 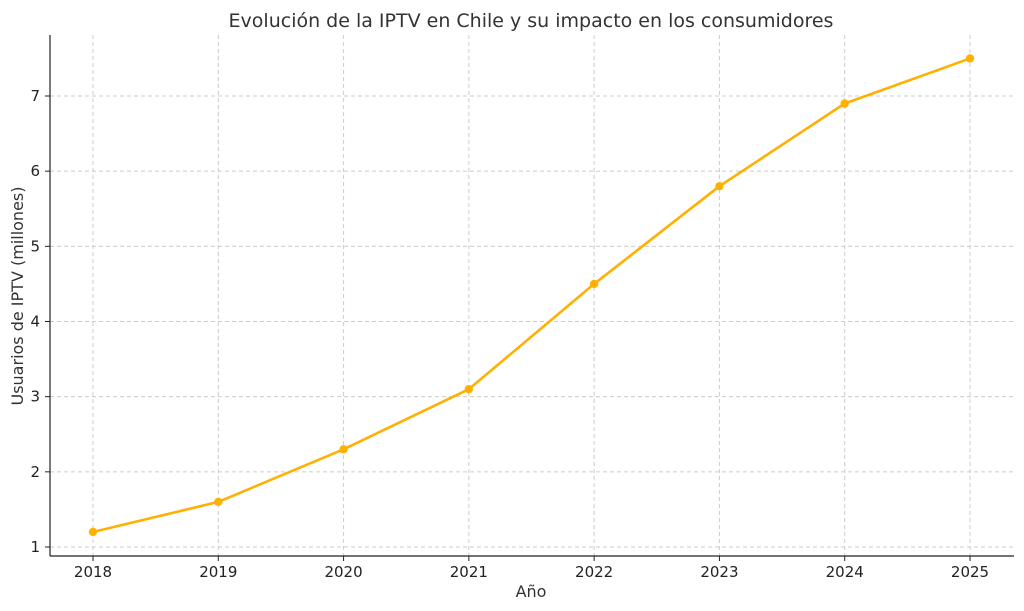 What do you see at coordinates (35, 472) in the screenshot?
I see `y-tick-label: 2` at bounding box center [35, 472].